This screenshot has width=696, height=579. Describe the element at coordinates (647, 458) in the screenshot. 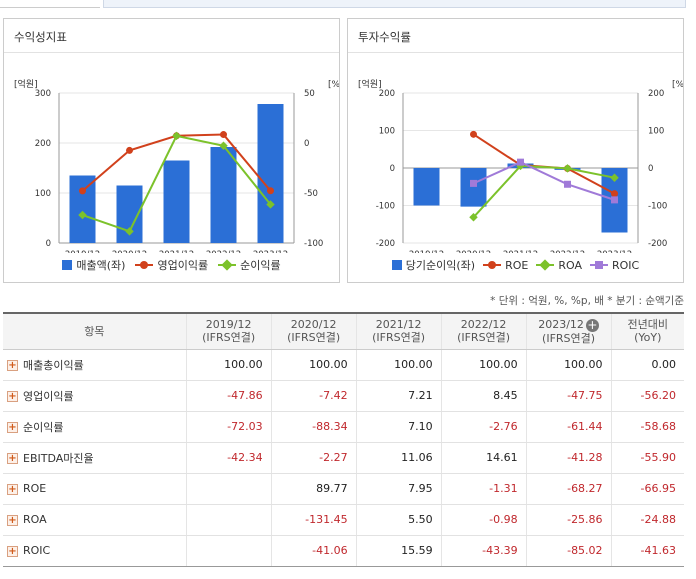

I see `table-cell: -55.90` at that location.